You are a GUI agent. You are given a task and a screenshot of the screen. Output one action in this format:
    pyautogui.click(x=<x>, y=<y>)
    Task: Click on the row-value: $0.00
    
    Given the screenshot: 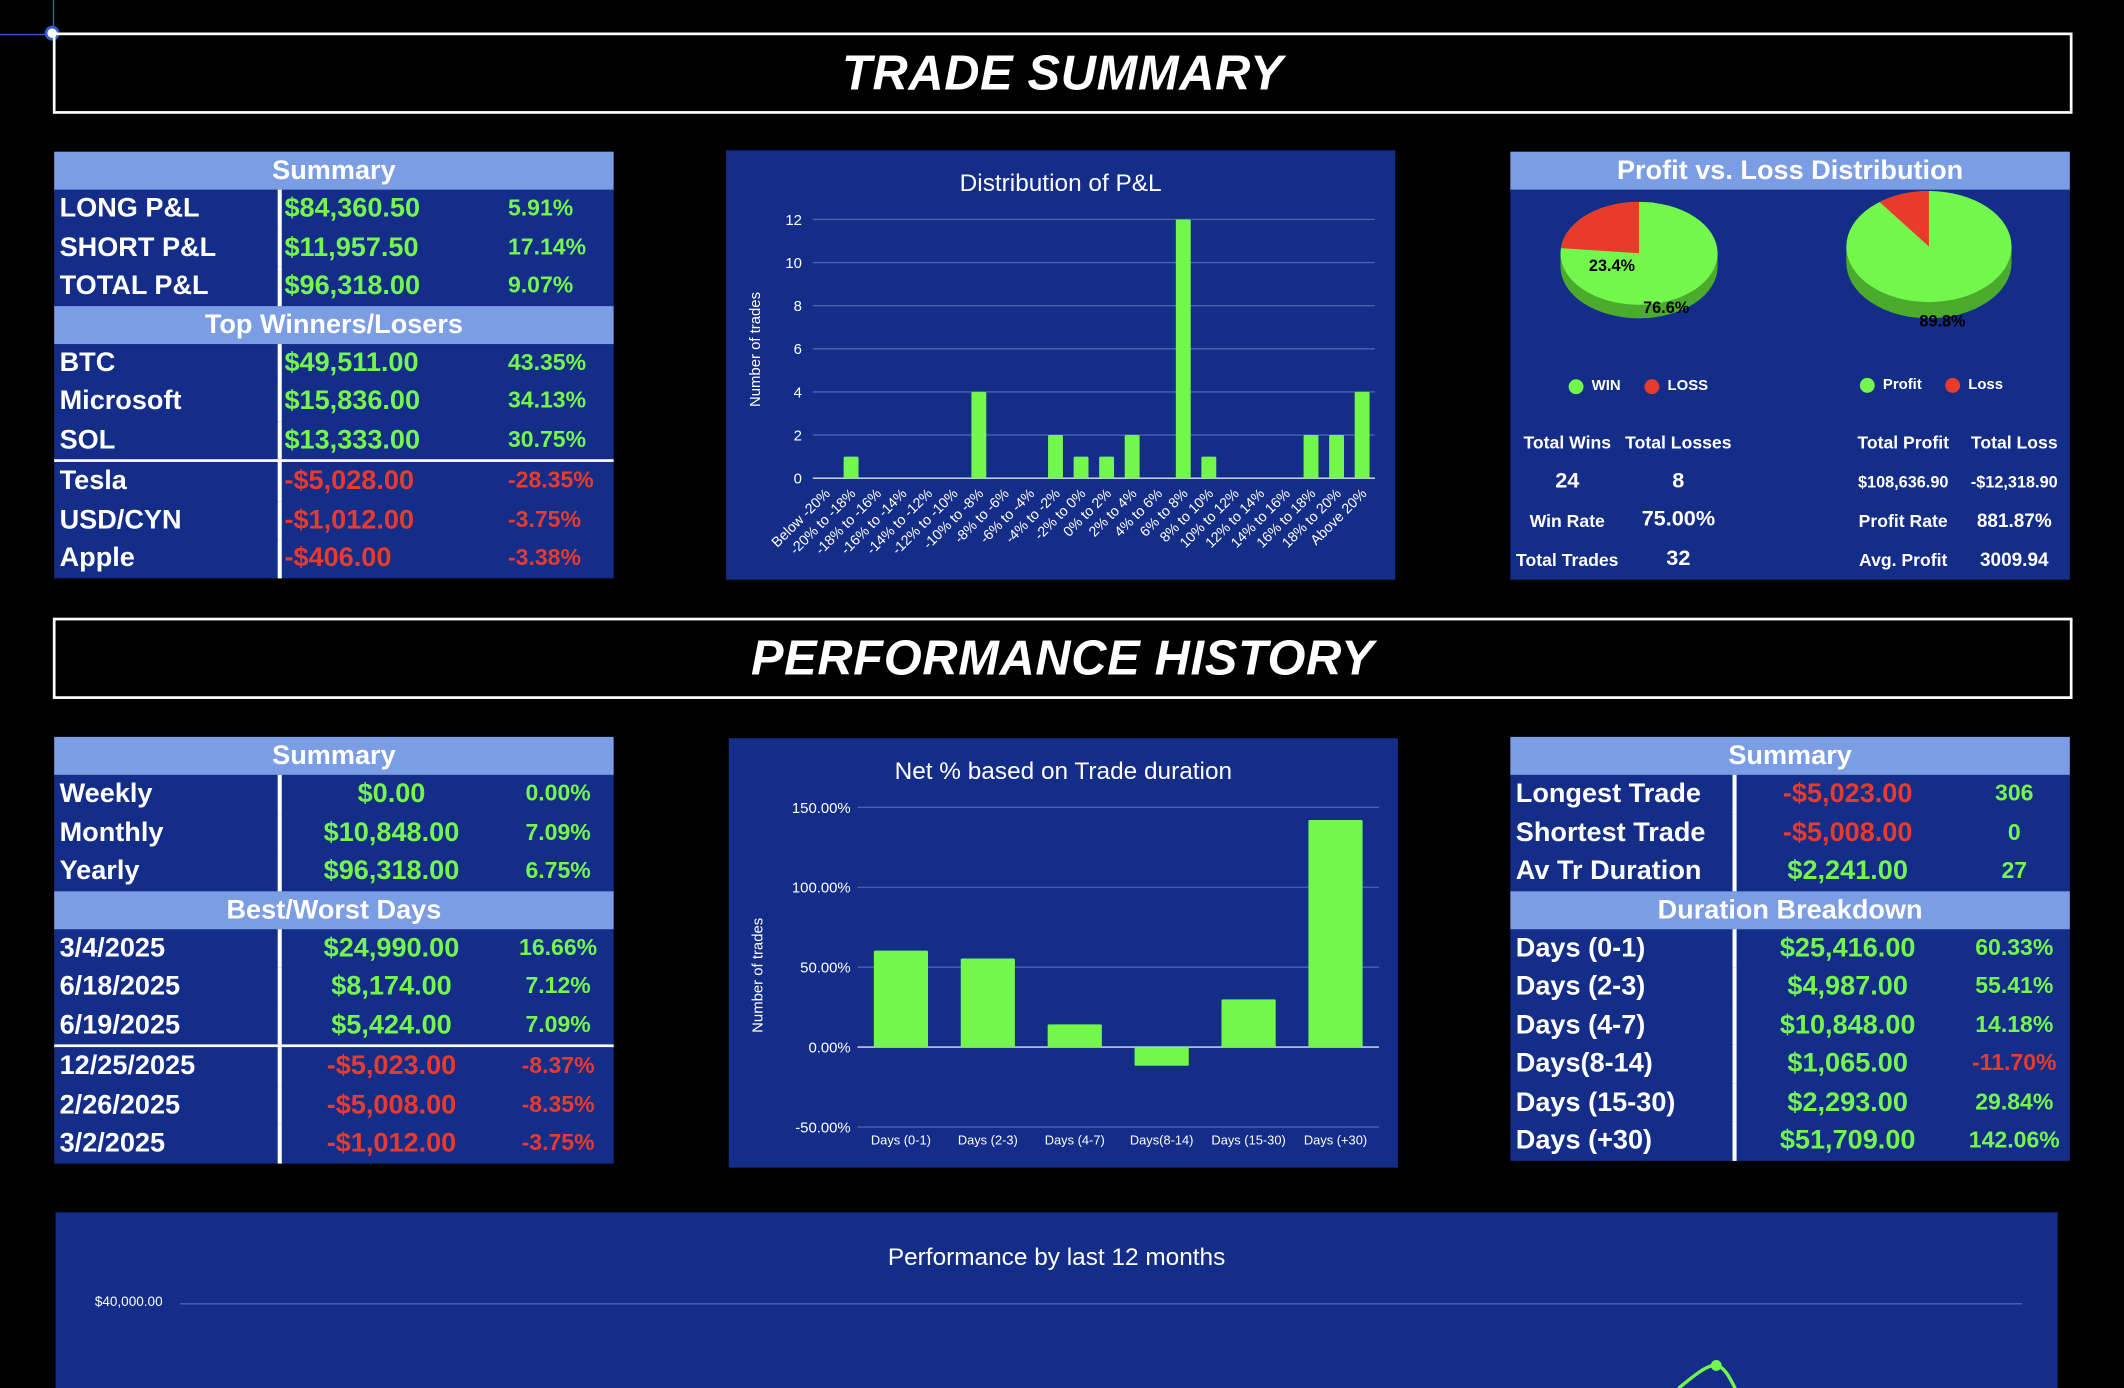 What is the action you would take?
    pyautogui.click(x=391, y=793)
    